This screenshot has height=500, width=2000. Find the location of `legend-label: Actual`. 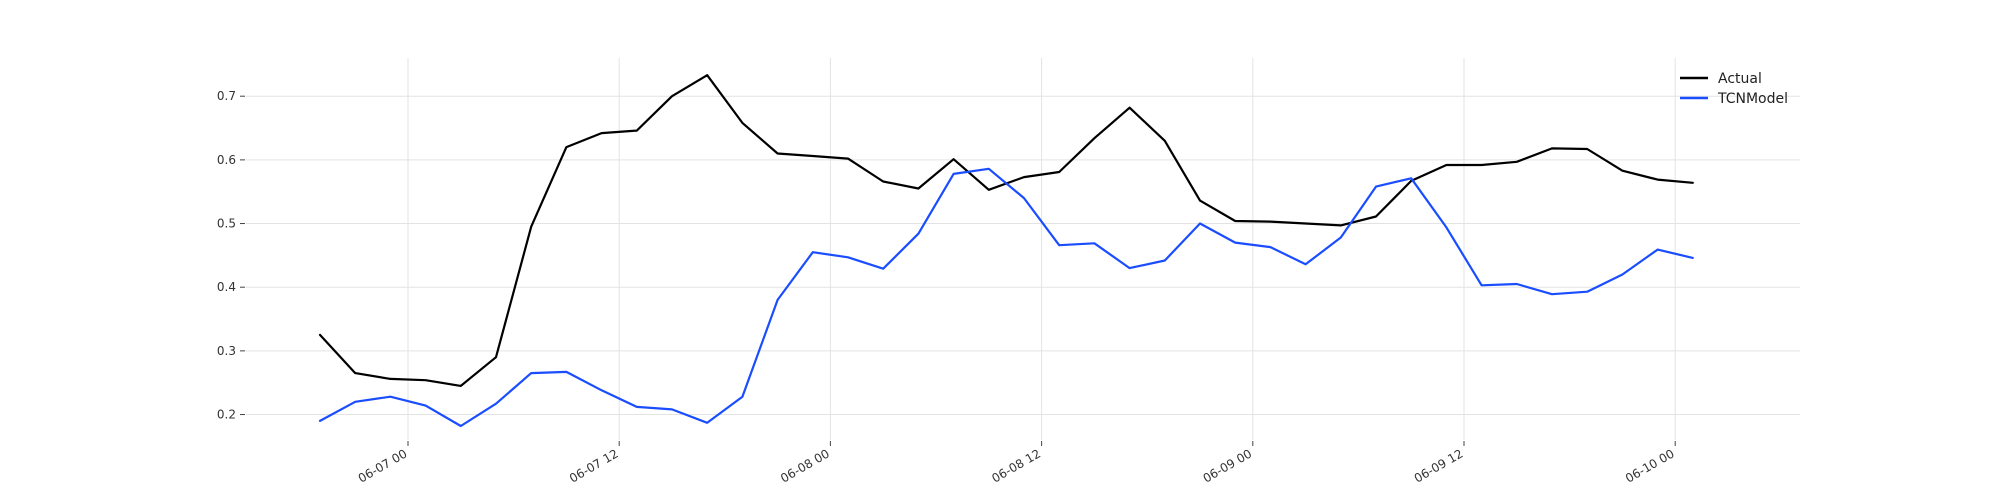

legend-label: Actual is located at coordinates (1740, 79).